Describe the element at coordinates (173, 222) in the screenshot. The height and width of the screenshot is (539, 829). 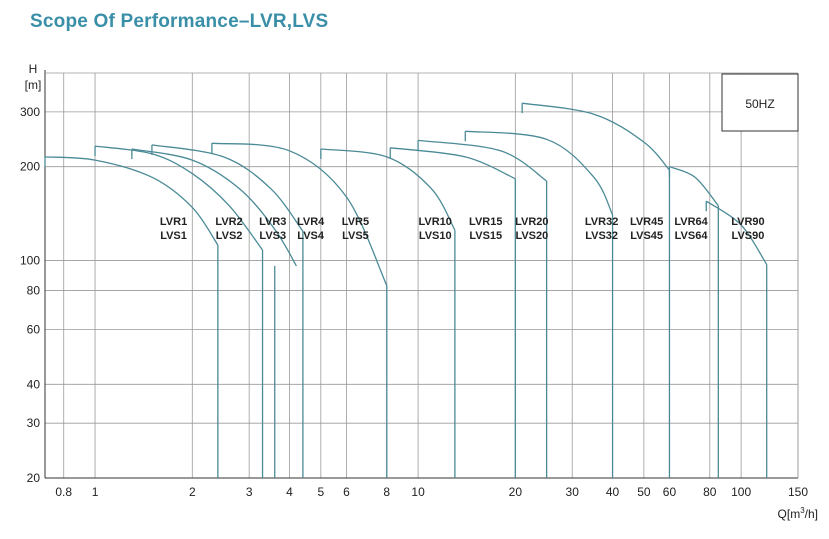
I see `model-label-lvr1: LVR1` at that location.